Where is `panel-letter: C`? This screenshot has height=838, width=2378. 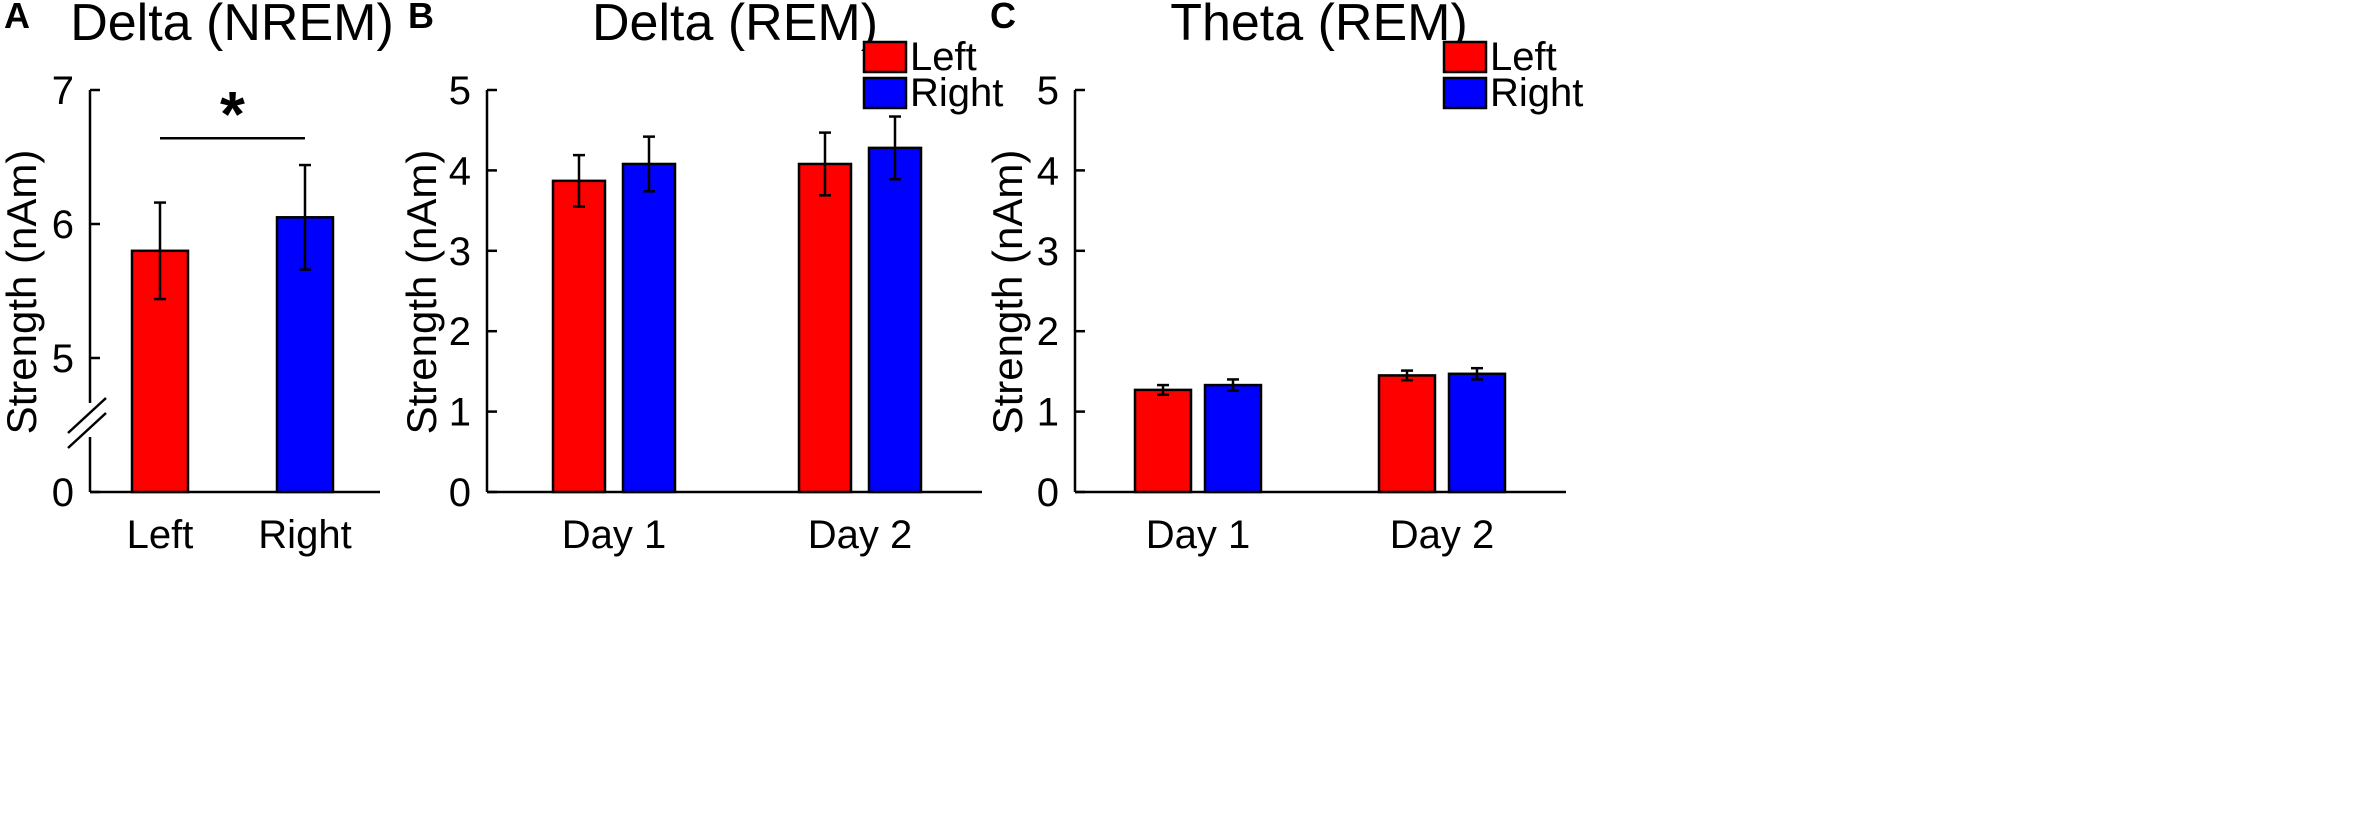 panel-letter: C is located at coordinates (1003, 18).